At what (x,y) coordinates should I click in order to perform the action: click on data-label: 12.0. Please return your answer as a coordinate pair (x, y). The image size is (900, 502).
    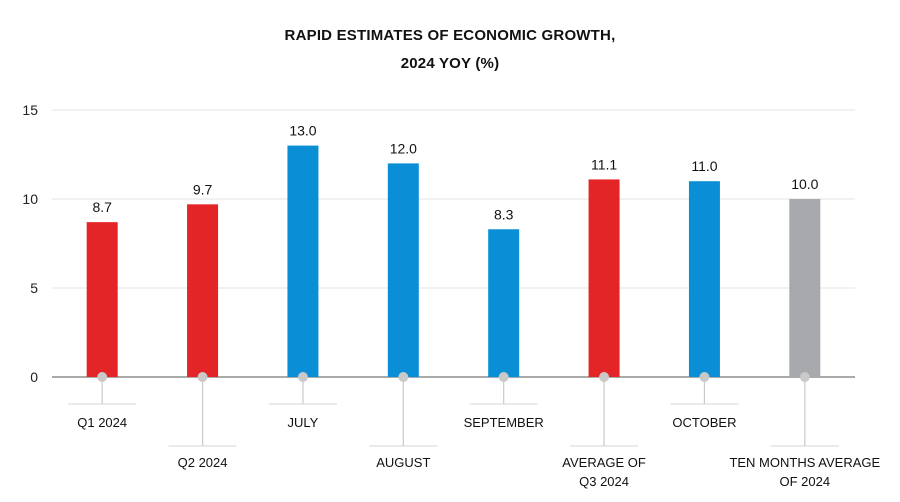
    Looking at the image, I should click on (403, 148).